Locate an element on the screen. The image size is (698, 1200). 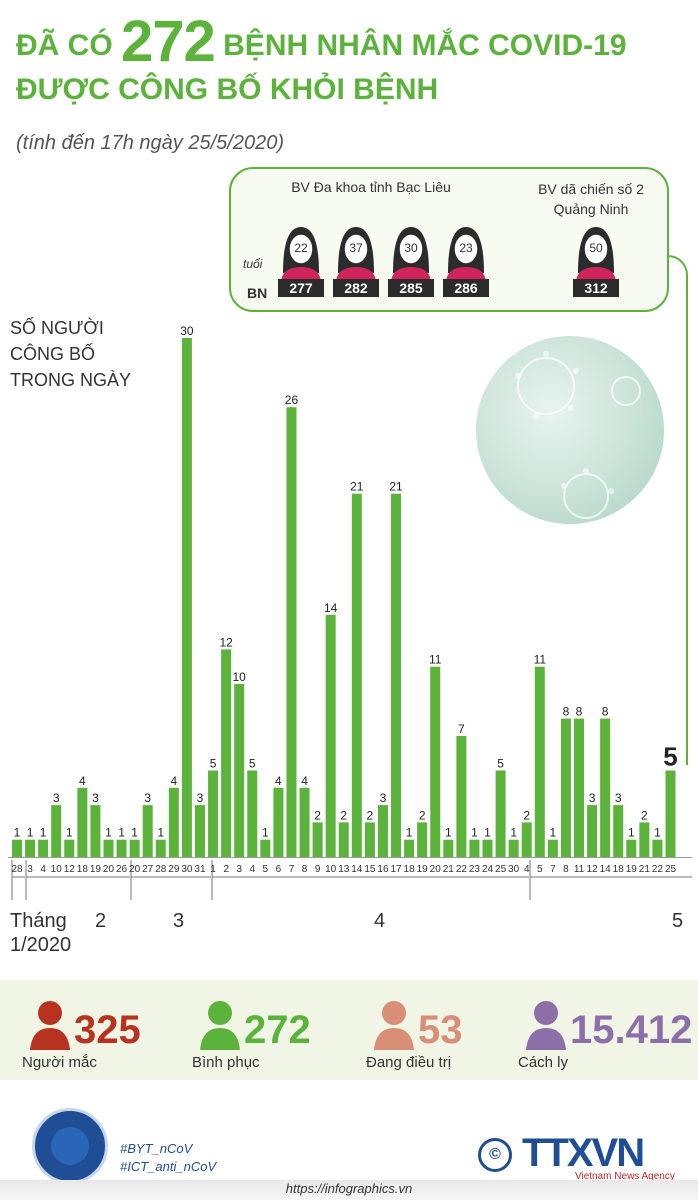
x-tick-label: 17 is located at coordinates (396, 869).